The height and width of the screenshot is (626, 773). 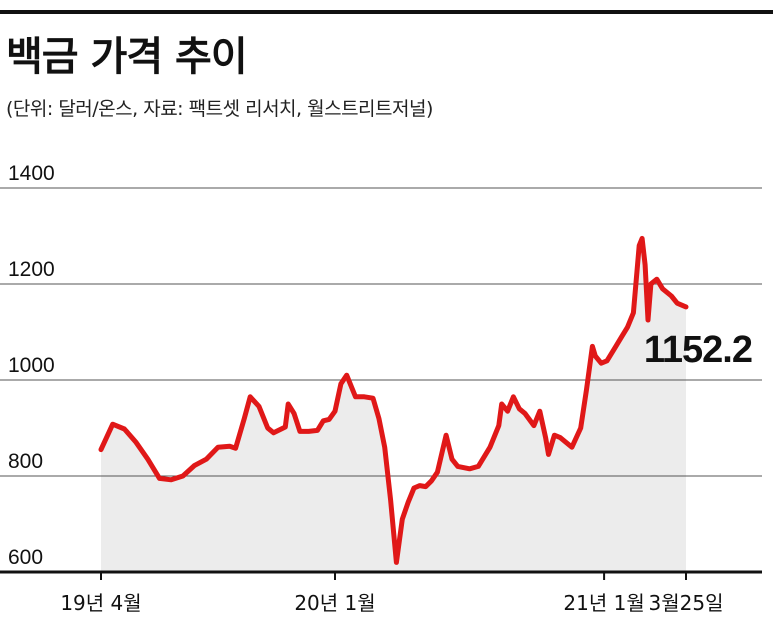 What do you see at coordinates (31, 173) in the screenshot?
I see `y-tick-label-1400: 1400` at bounding box center [31, 173].